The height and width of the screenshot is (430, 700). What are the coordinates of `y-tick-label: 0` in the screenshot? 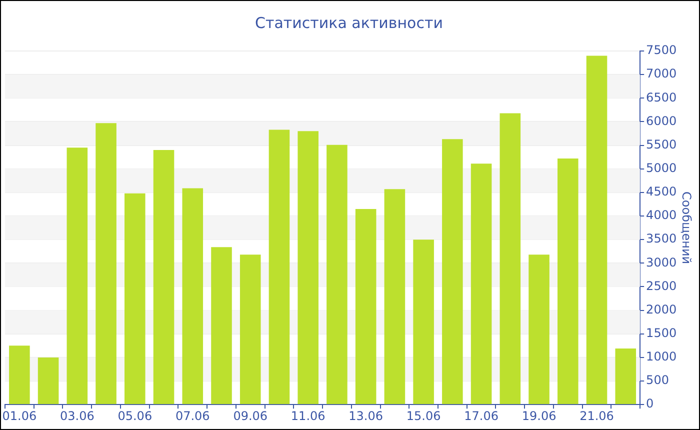 It's located at (650, 403).